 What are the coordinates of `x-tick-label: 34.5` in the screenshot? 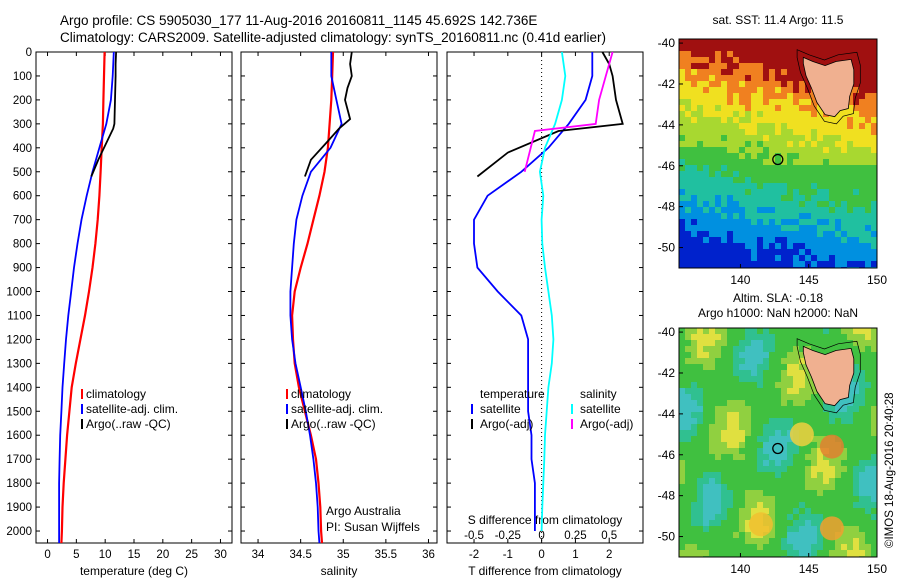 It's located at (300, 555).